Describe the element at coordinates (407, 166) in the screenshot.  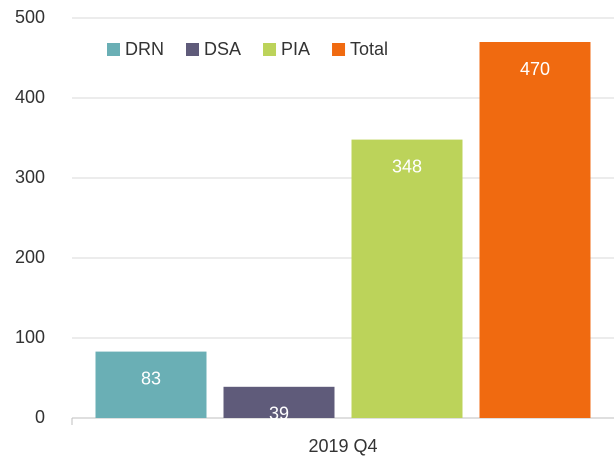
I see `data-label: 348` at that location.